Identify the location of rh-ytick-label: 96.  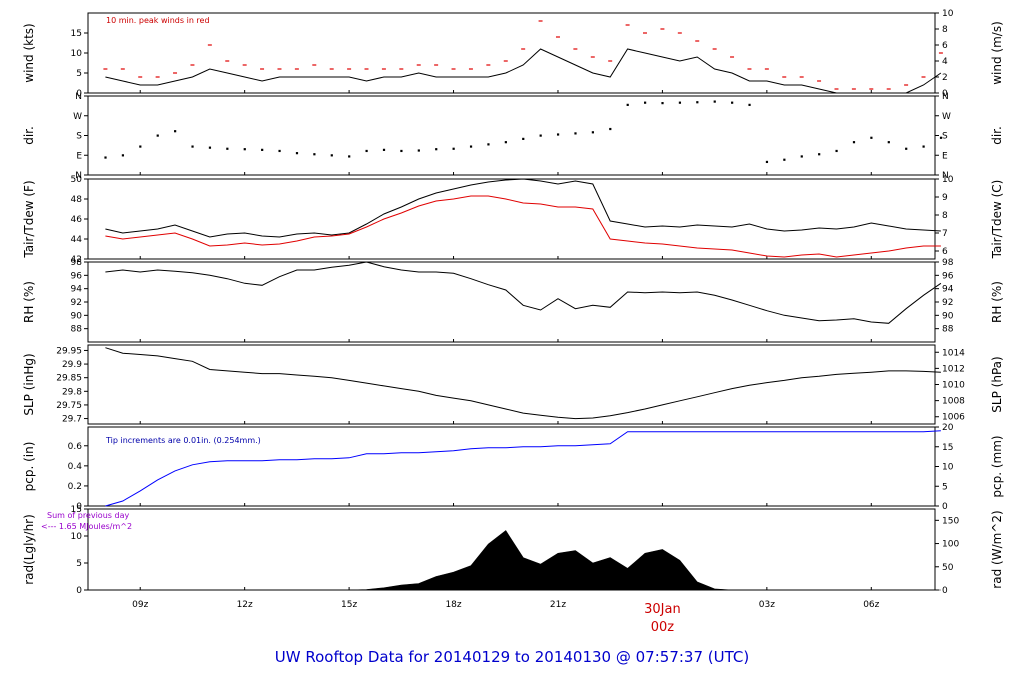
(77, 276).